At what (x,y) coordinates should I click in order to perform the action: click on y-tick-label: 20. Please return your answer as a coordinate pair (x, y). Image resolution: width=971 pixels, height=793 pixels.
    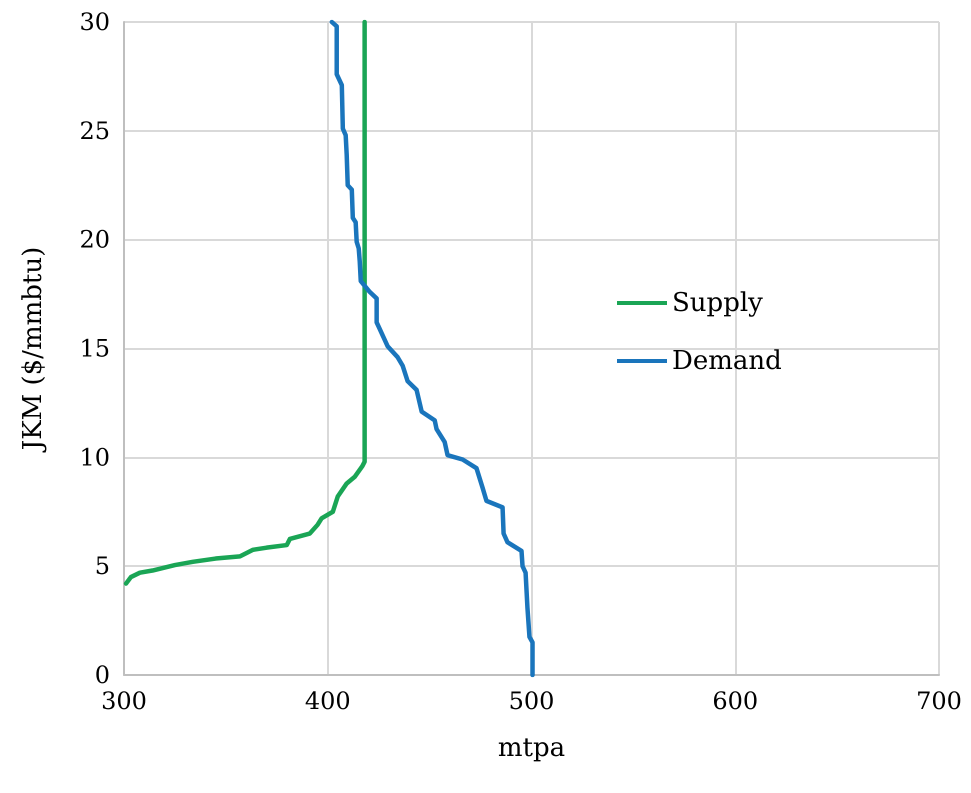
    Looking at the image, I should click on (94, 240).